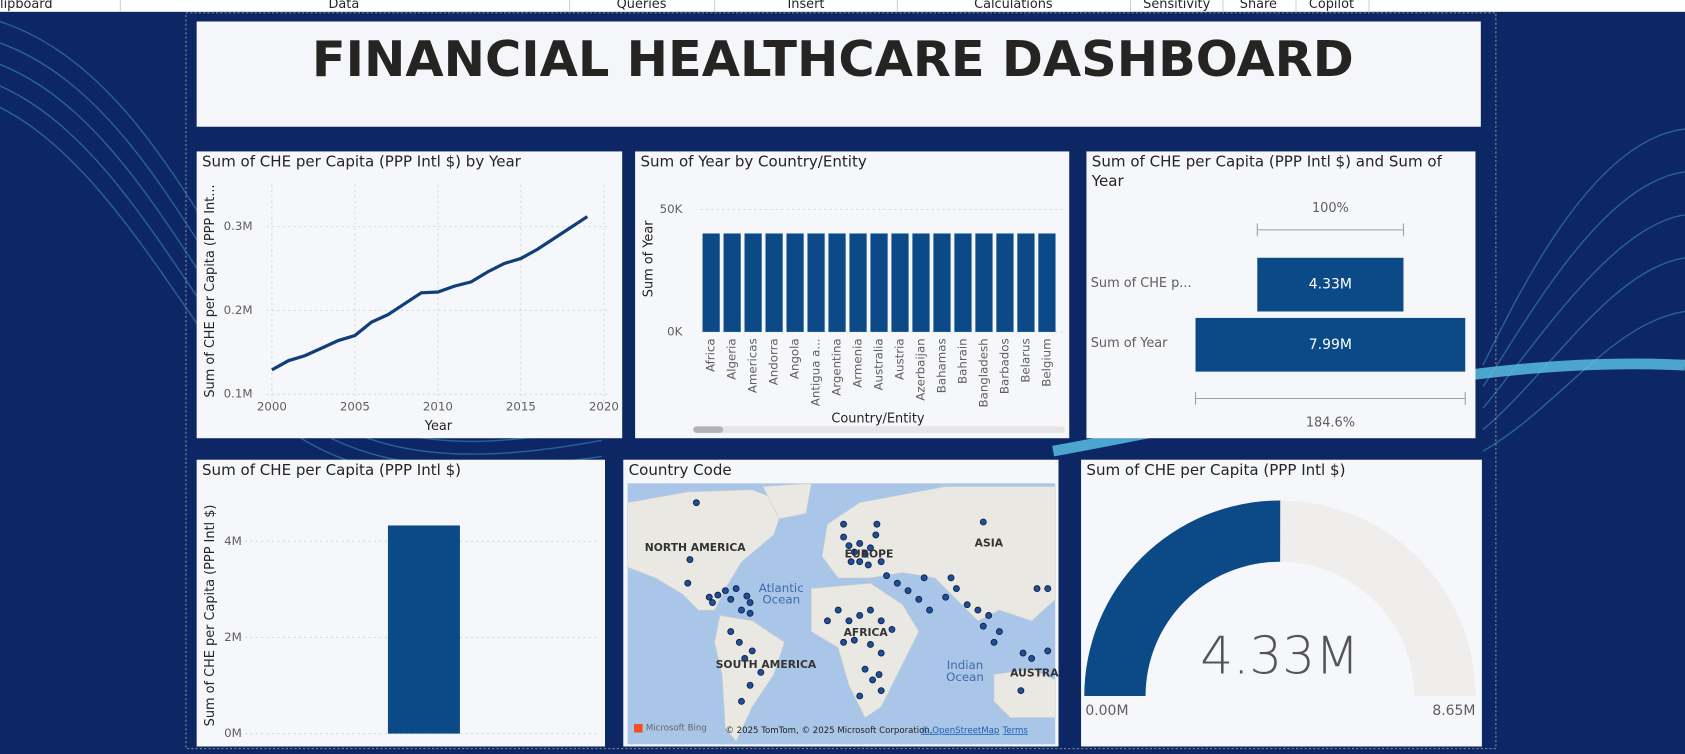 The height and width of the screenshot is (754, 1685). Describe the element at coordinates (233, 541) in the screenshot. I see `y-tick-label: 4M` at that location.